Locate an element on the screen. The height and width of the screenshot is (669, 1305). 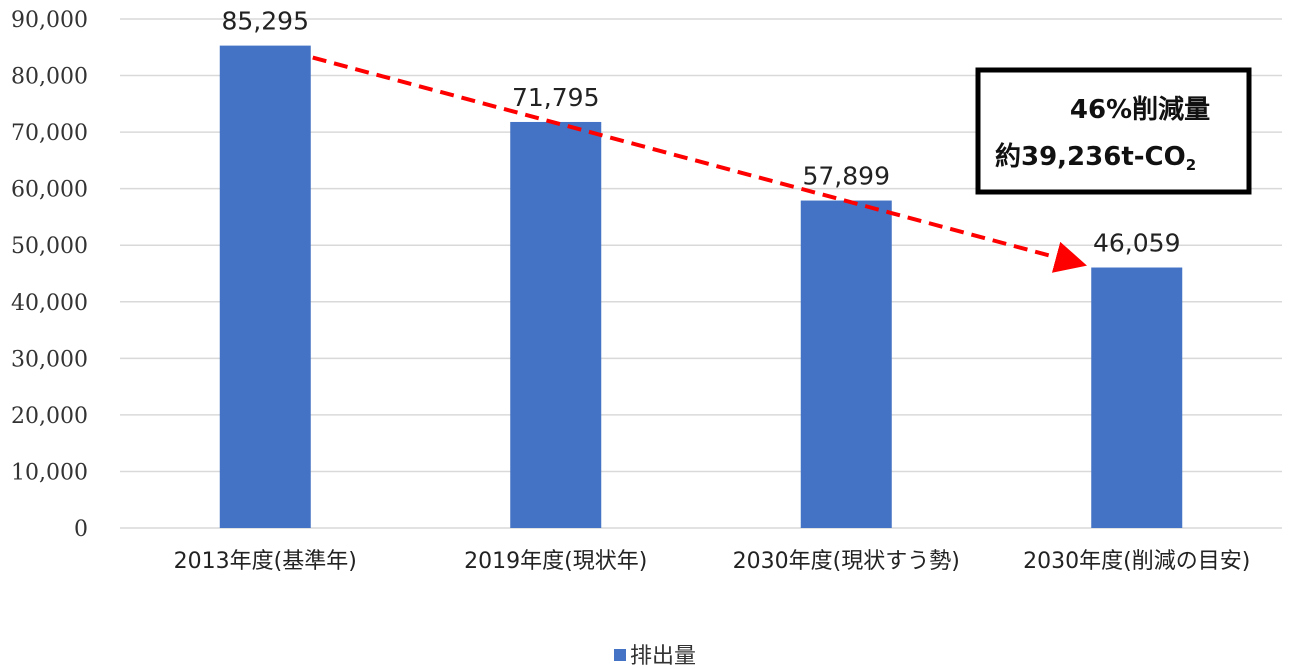
x-tick-label: 2013年度(基準年) is located at coordinates (265, 561).